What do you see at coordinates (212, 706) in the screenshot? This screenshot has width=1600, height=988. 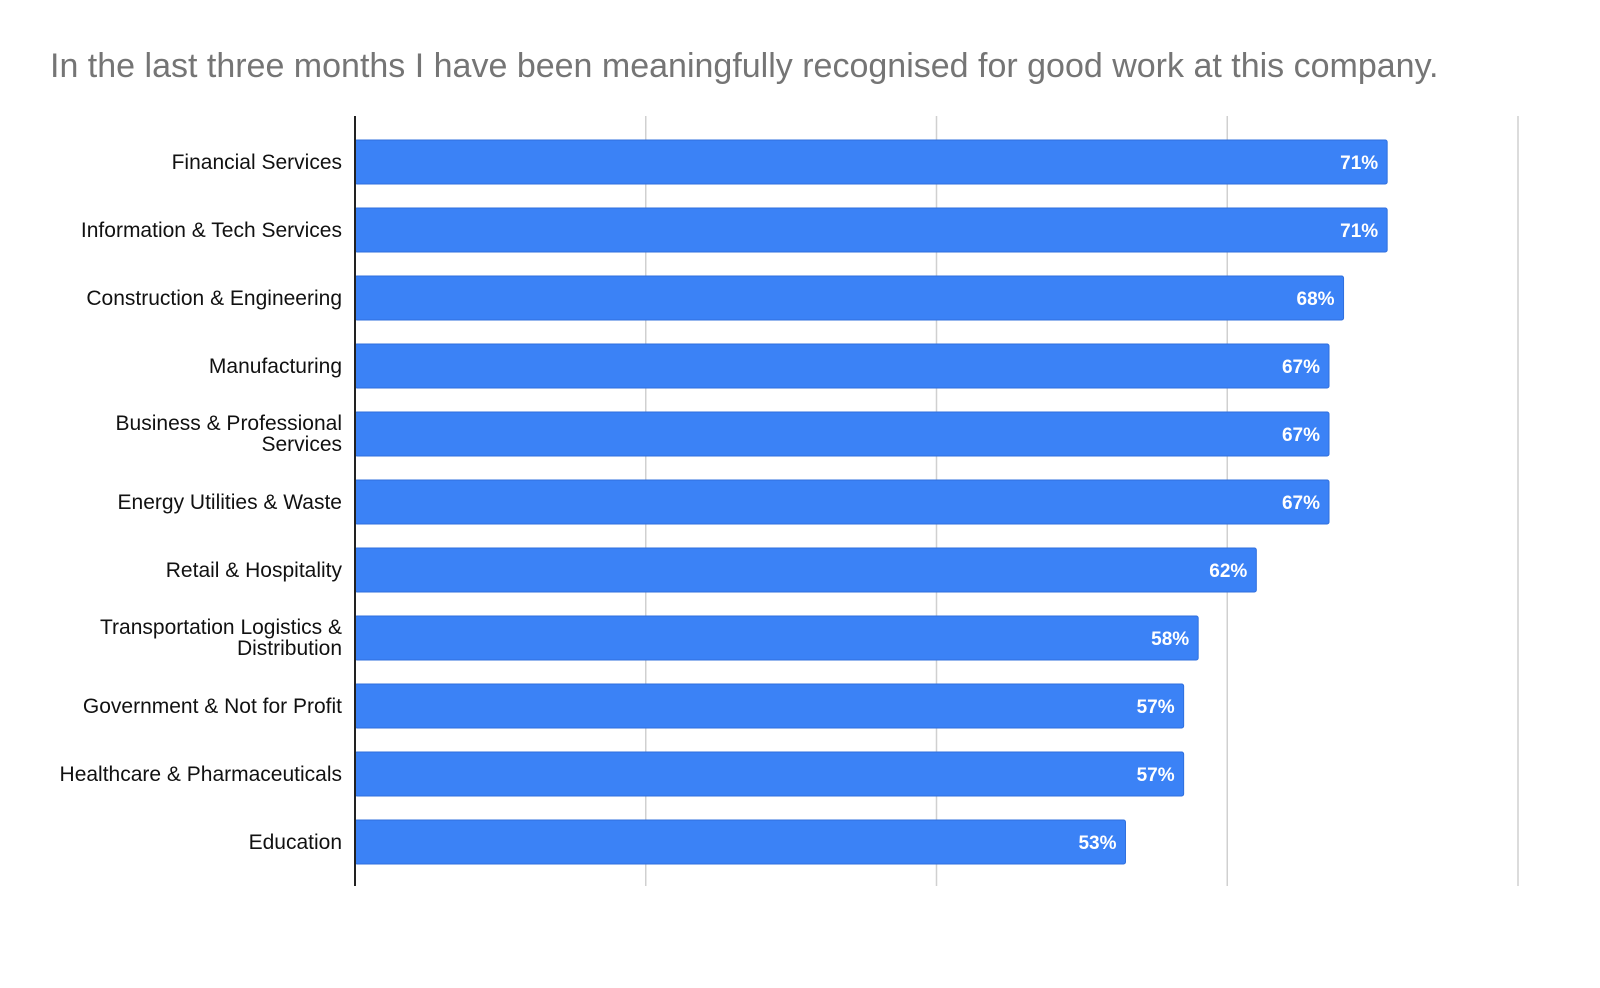 I see `category-label: Government & Not for Profit` at bounding box center [212, 706].